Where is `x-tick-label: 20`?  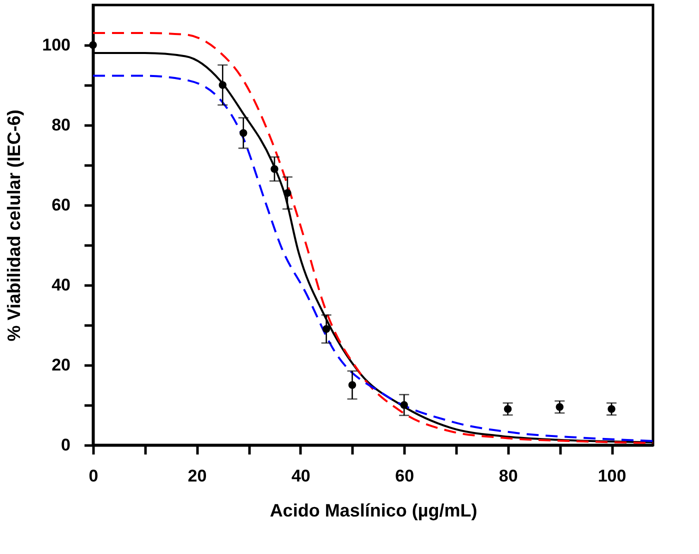 x-tick-label: 20 is located at coordinates (197, 476).